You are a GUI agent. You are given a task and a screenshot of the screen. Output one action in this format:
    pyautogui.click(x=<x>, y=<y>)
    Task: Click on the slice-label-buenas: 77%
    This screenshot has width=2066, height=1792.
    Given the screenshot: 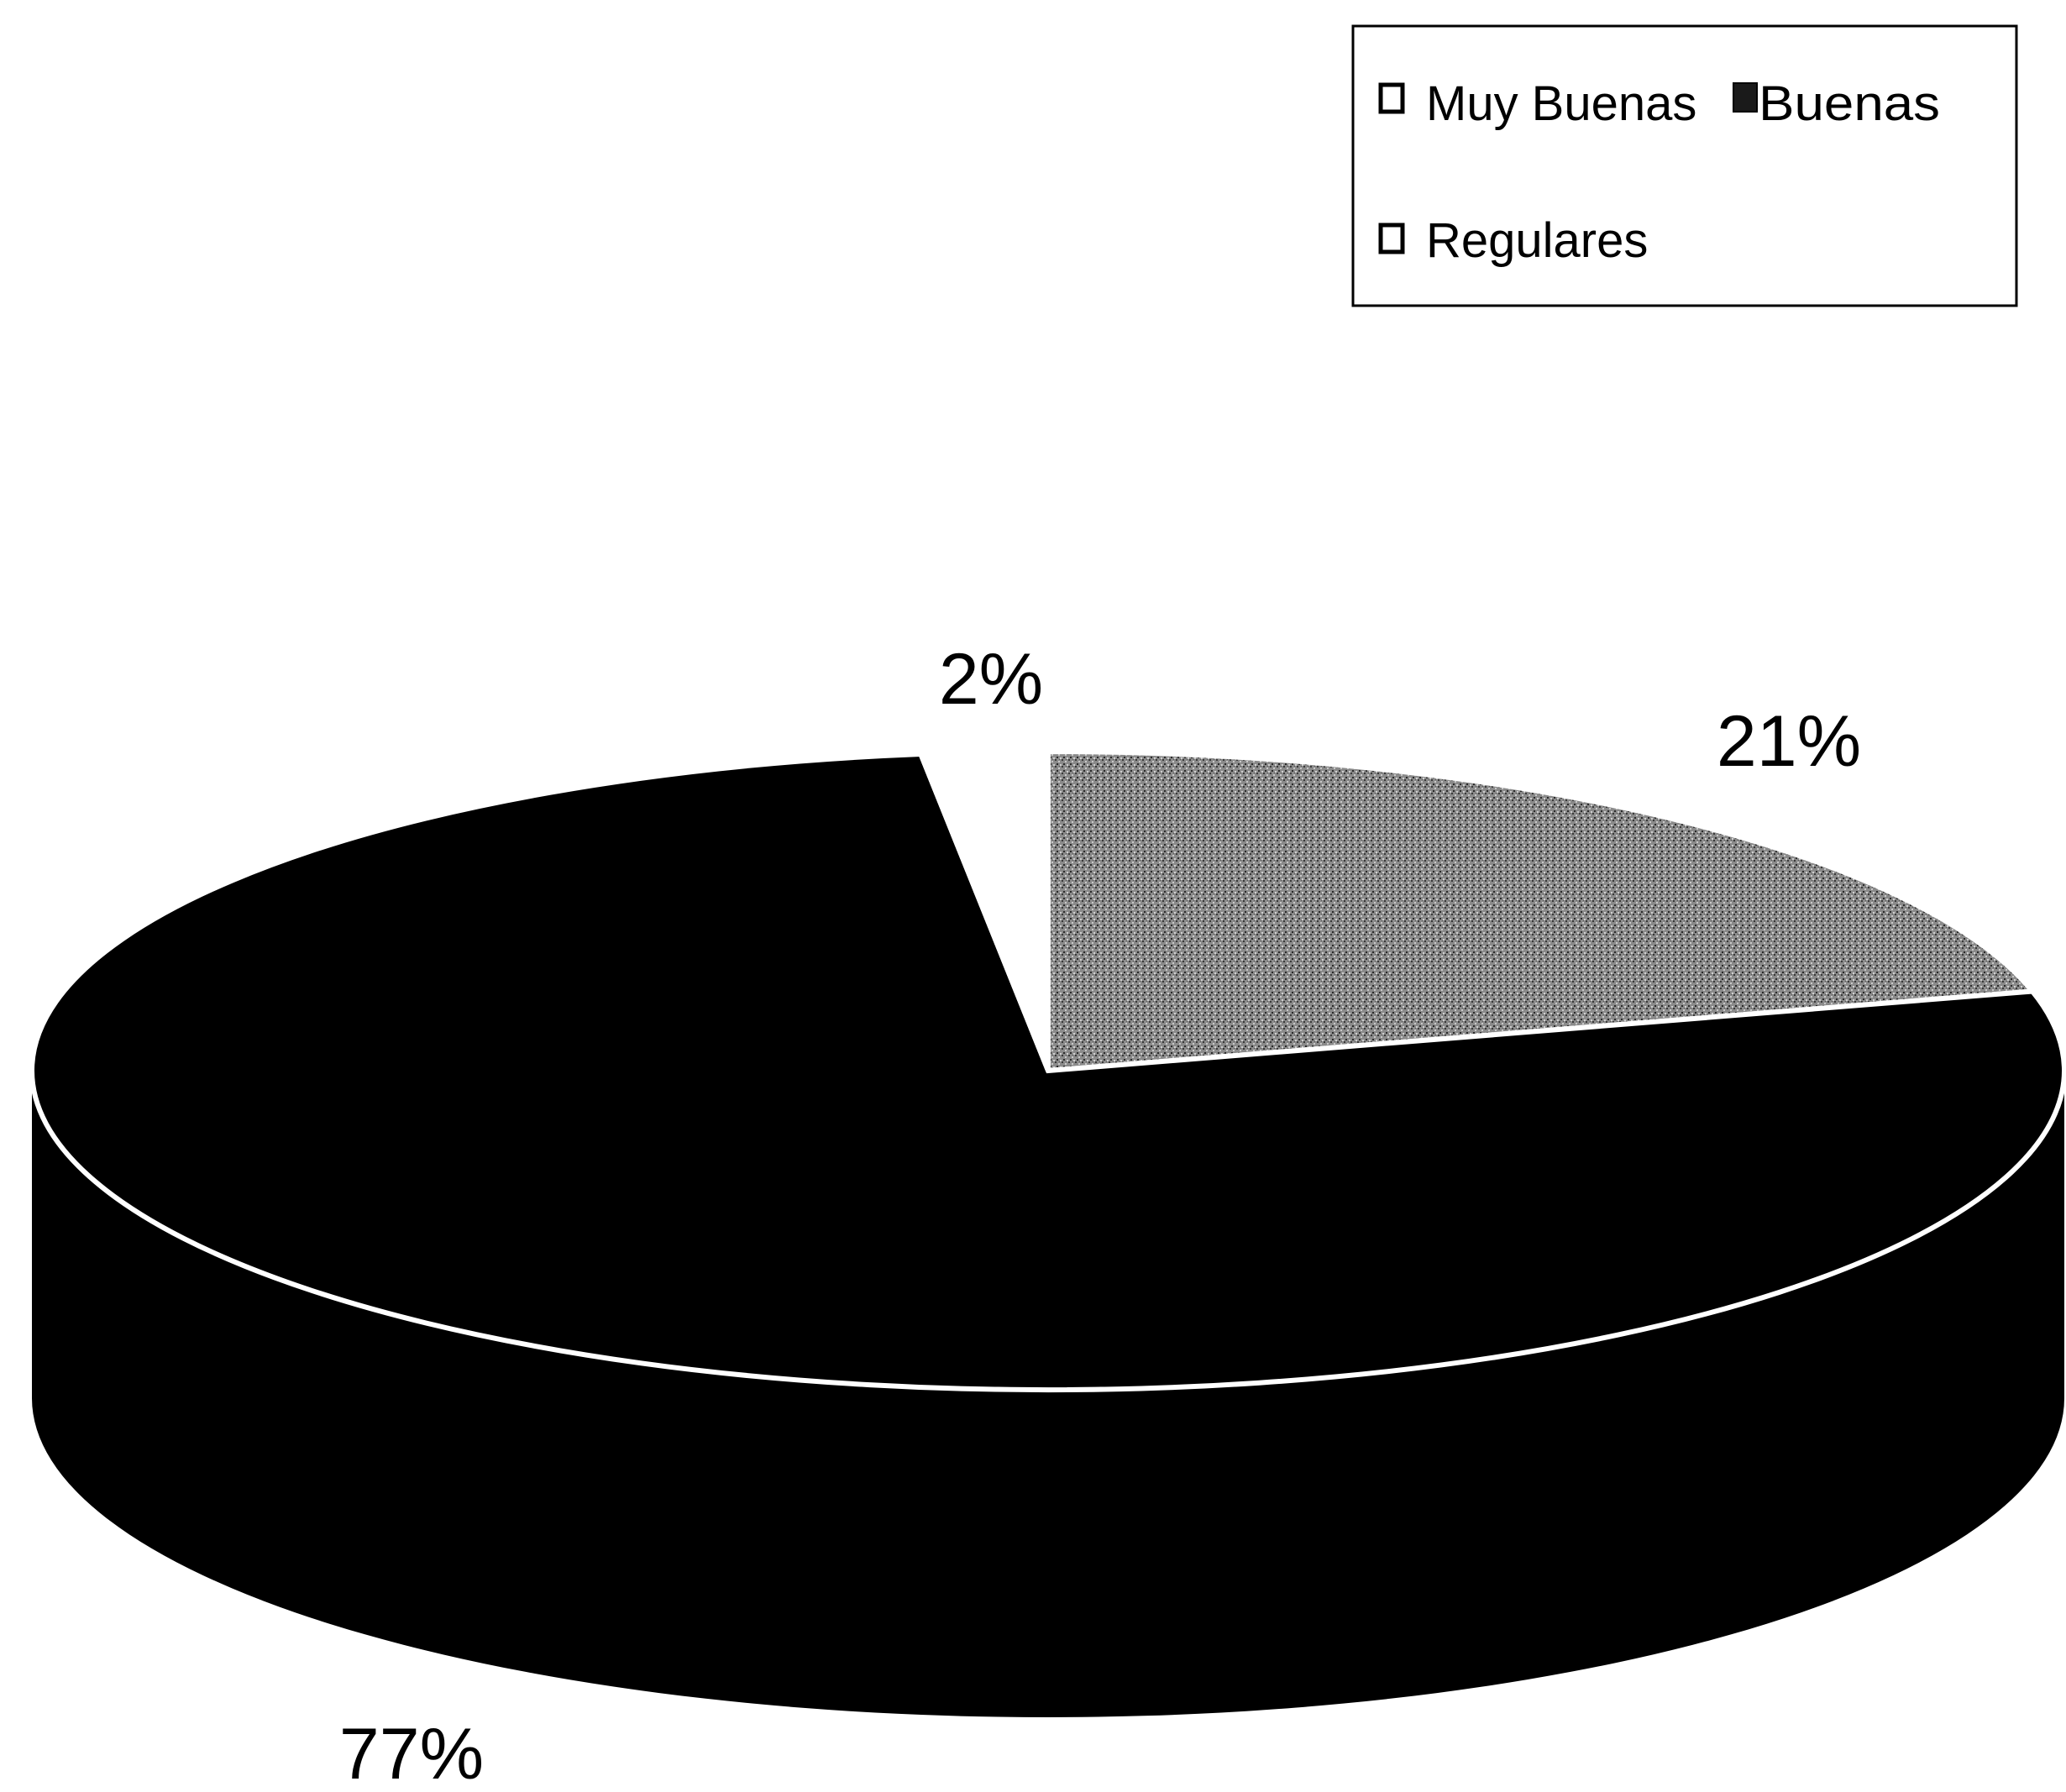 What is the action you would take?
    pyautogui.click(x=412, y=1753)
    